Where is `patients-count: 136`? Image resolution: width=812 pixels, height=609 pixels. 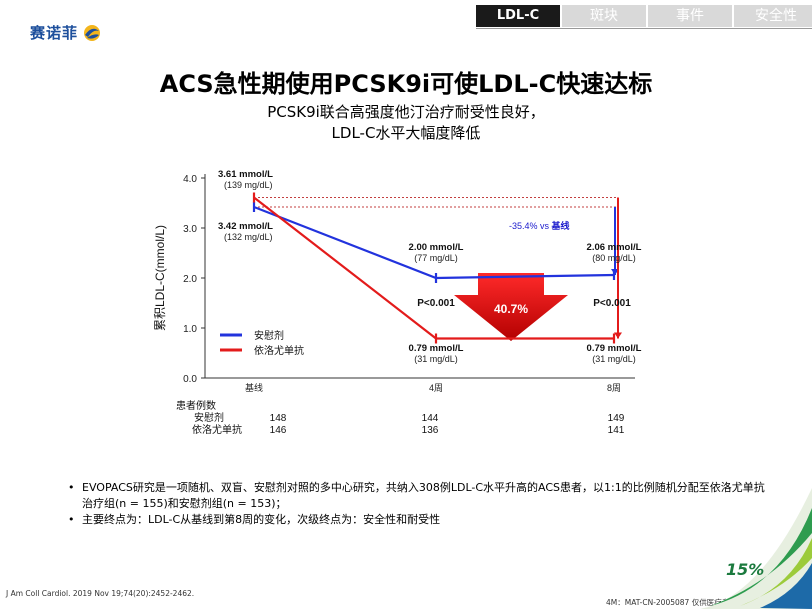
patients-count: 136 is located at coordinates (430, 430).